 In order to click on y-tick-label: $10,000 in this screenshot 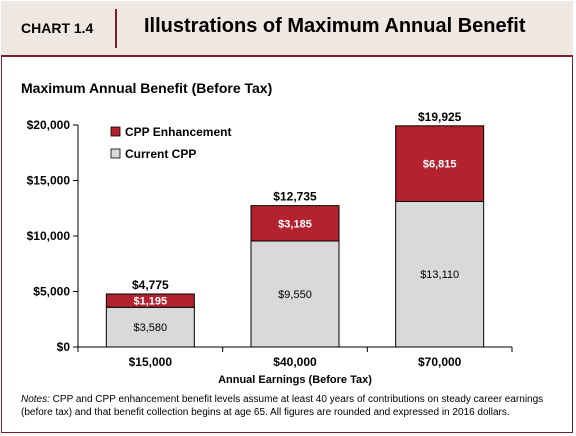, I will do `click(49, 236)`.